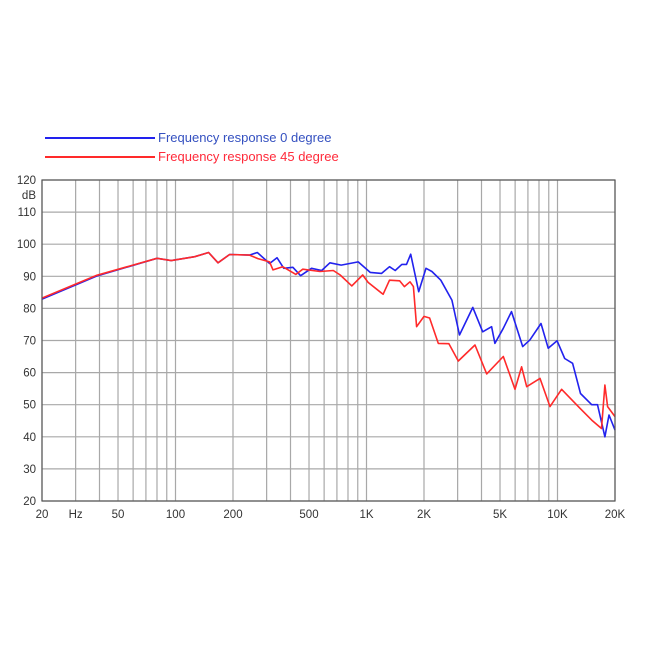 The image size is (650, 650). I want to click on x-tick-label: 5K, so click(500, 515).